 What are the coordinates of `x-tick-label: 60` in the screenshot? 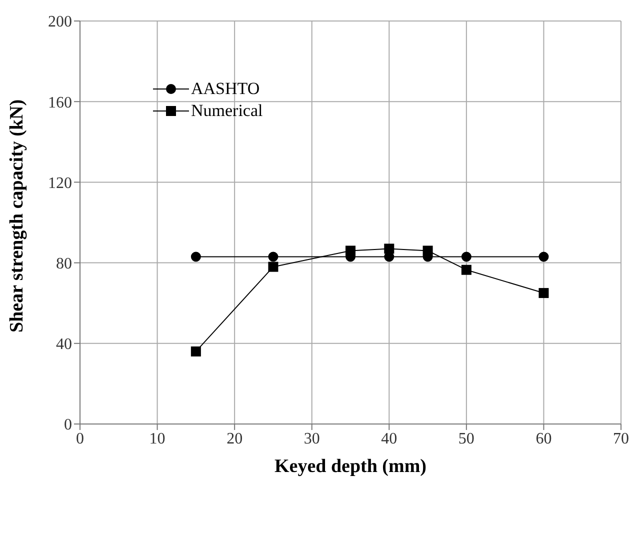 It's located at (544, 439).